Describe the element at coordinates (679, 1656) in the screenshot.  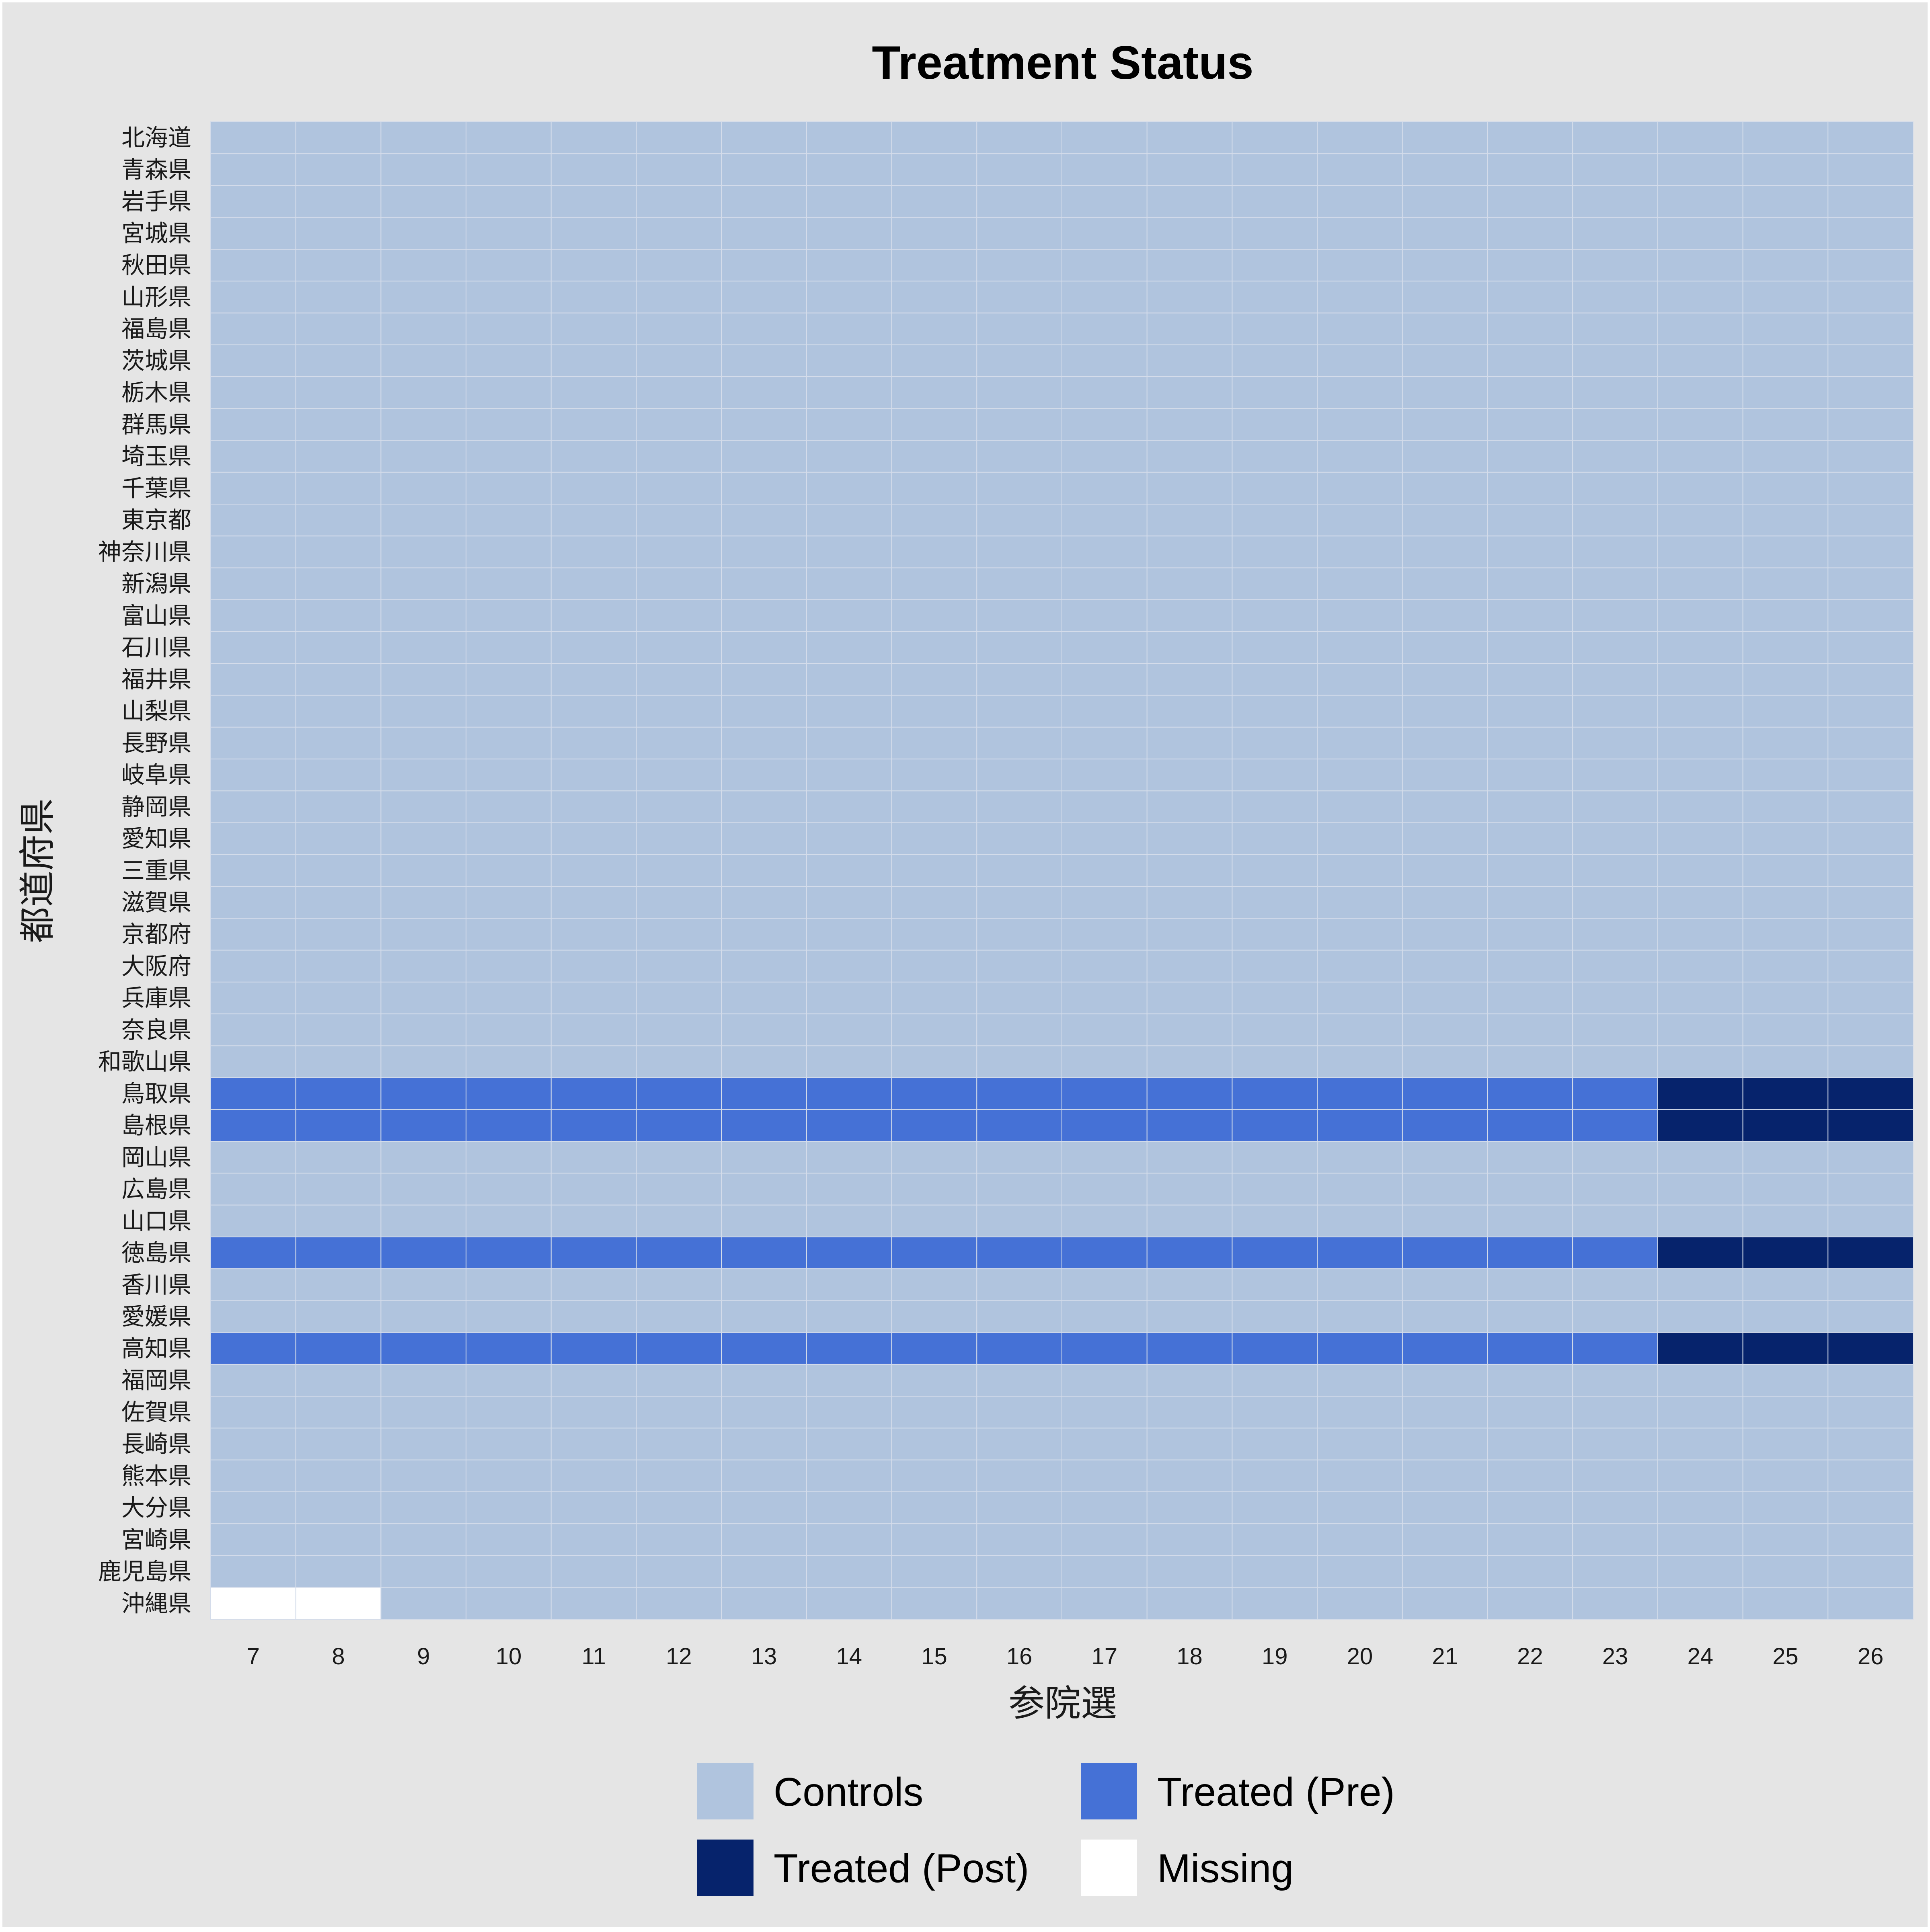
I see `x-tick-label: 12` at that location.